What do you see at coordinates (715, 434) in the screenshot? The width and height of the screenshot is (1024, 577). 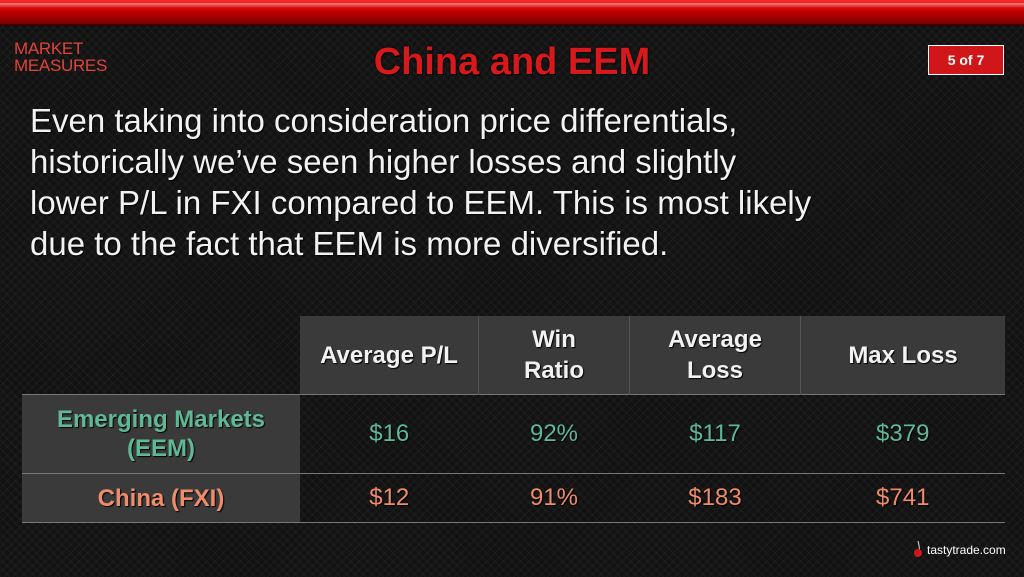 I see `cell-eem-average-loss: $117` at bounding box center [715, 434].